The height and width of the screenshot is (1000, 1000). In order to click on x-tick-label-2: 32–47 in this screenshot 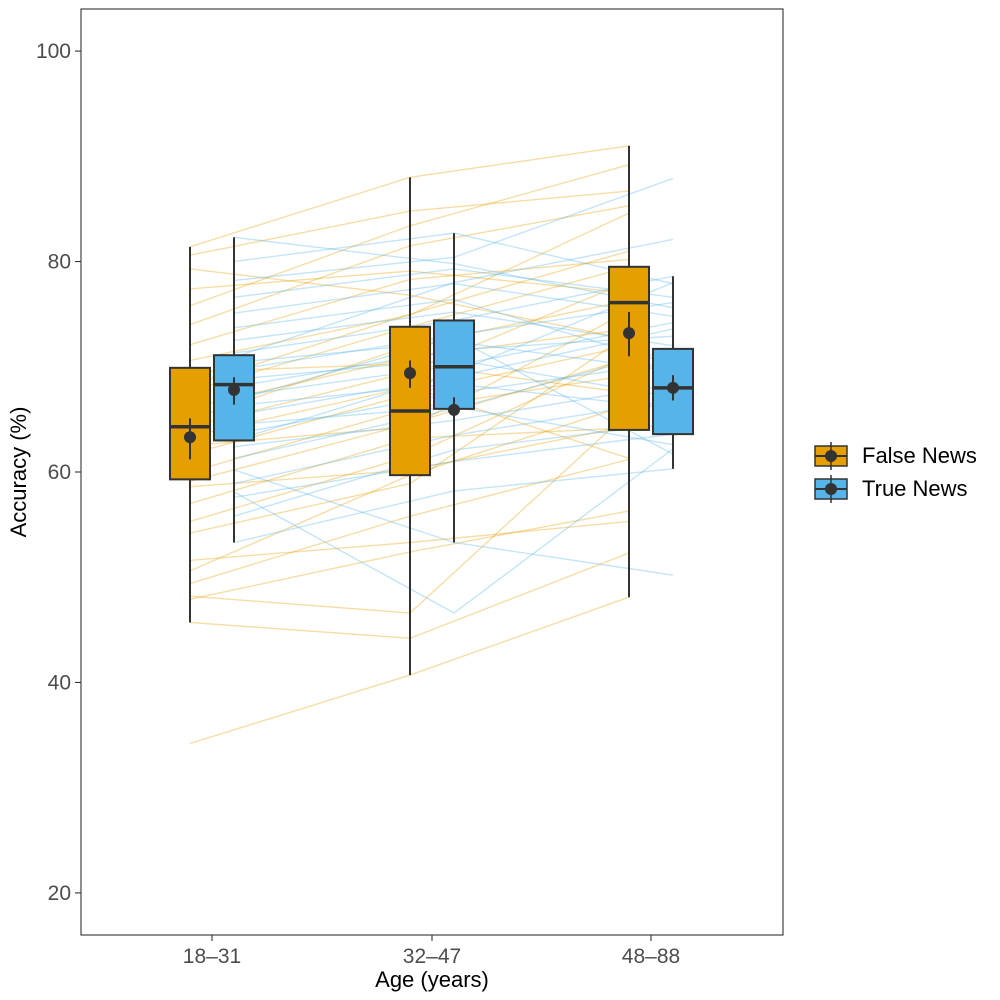, I will do `click(432, 956)`.